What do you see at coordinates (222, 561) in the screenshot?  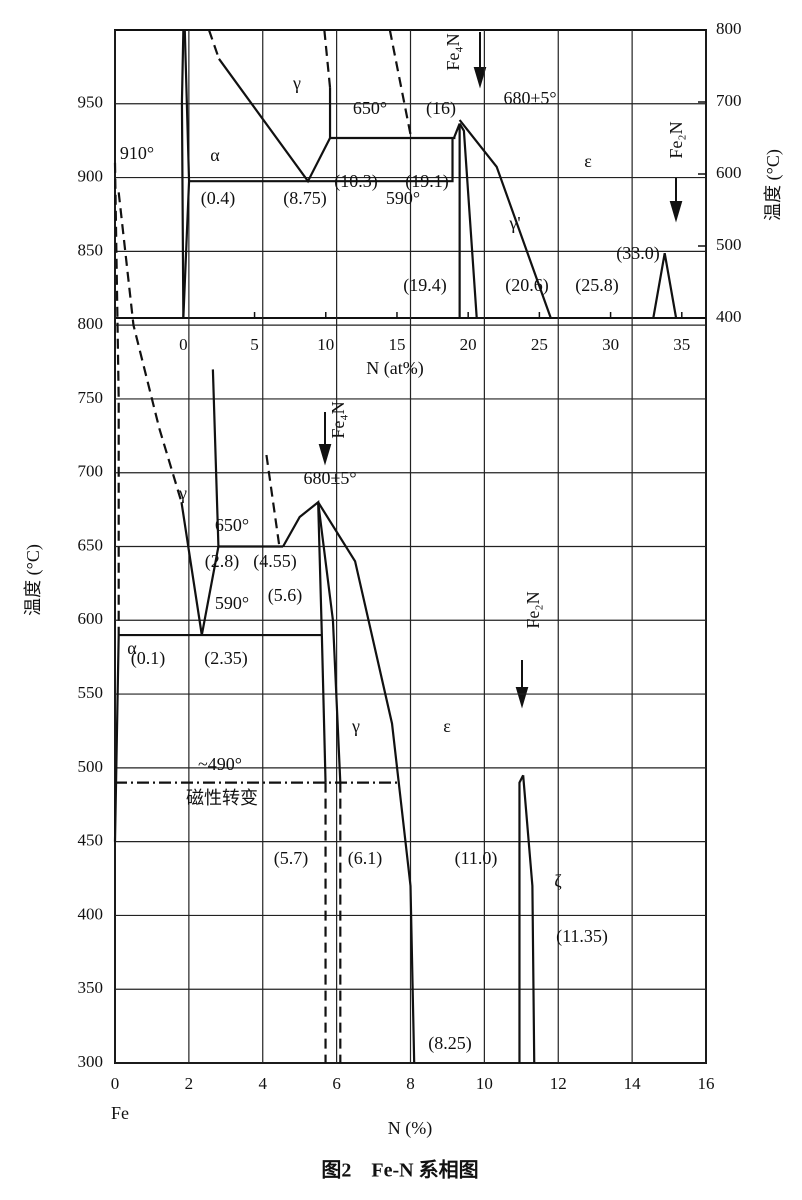 I see `annotation: (2.8)` at bounding box center [222, 561].